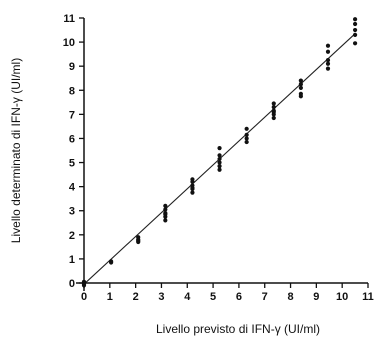  I want to click on y-tick-label: 2, so click(72, 236).